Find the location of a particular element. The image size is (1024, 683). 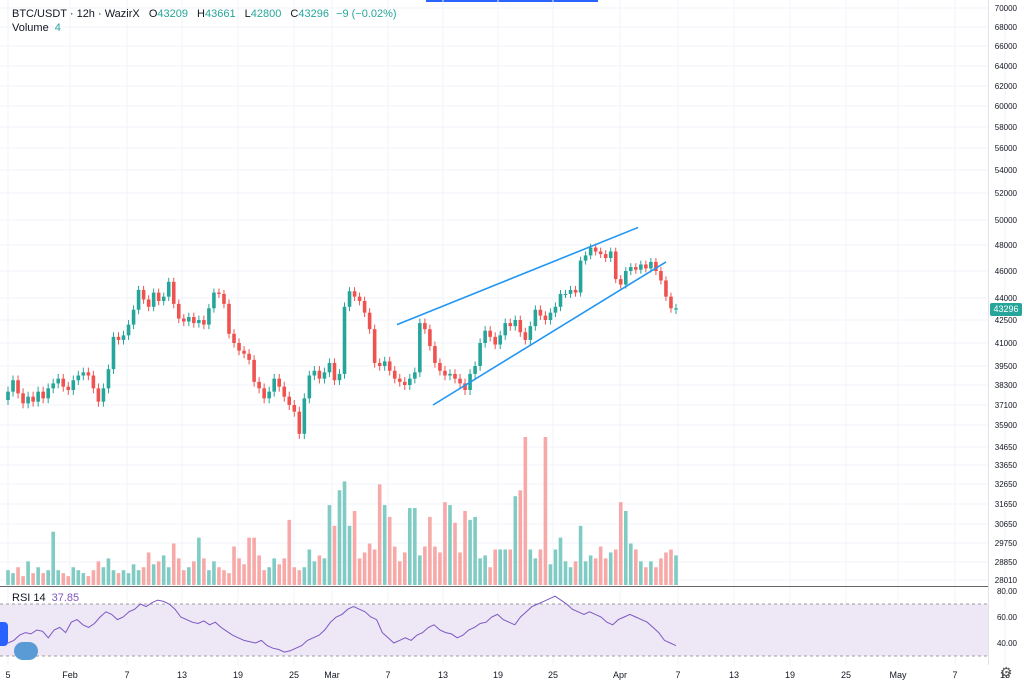

gear-icon: ⚙ is located at coordinates (1006, 672).